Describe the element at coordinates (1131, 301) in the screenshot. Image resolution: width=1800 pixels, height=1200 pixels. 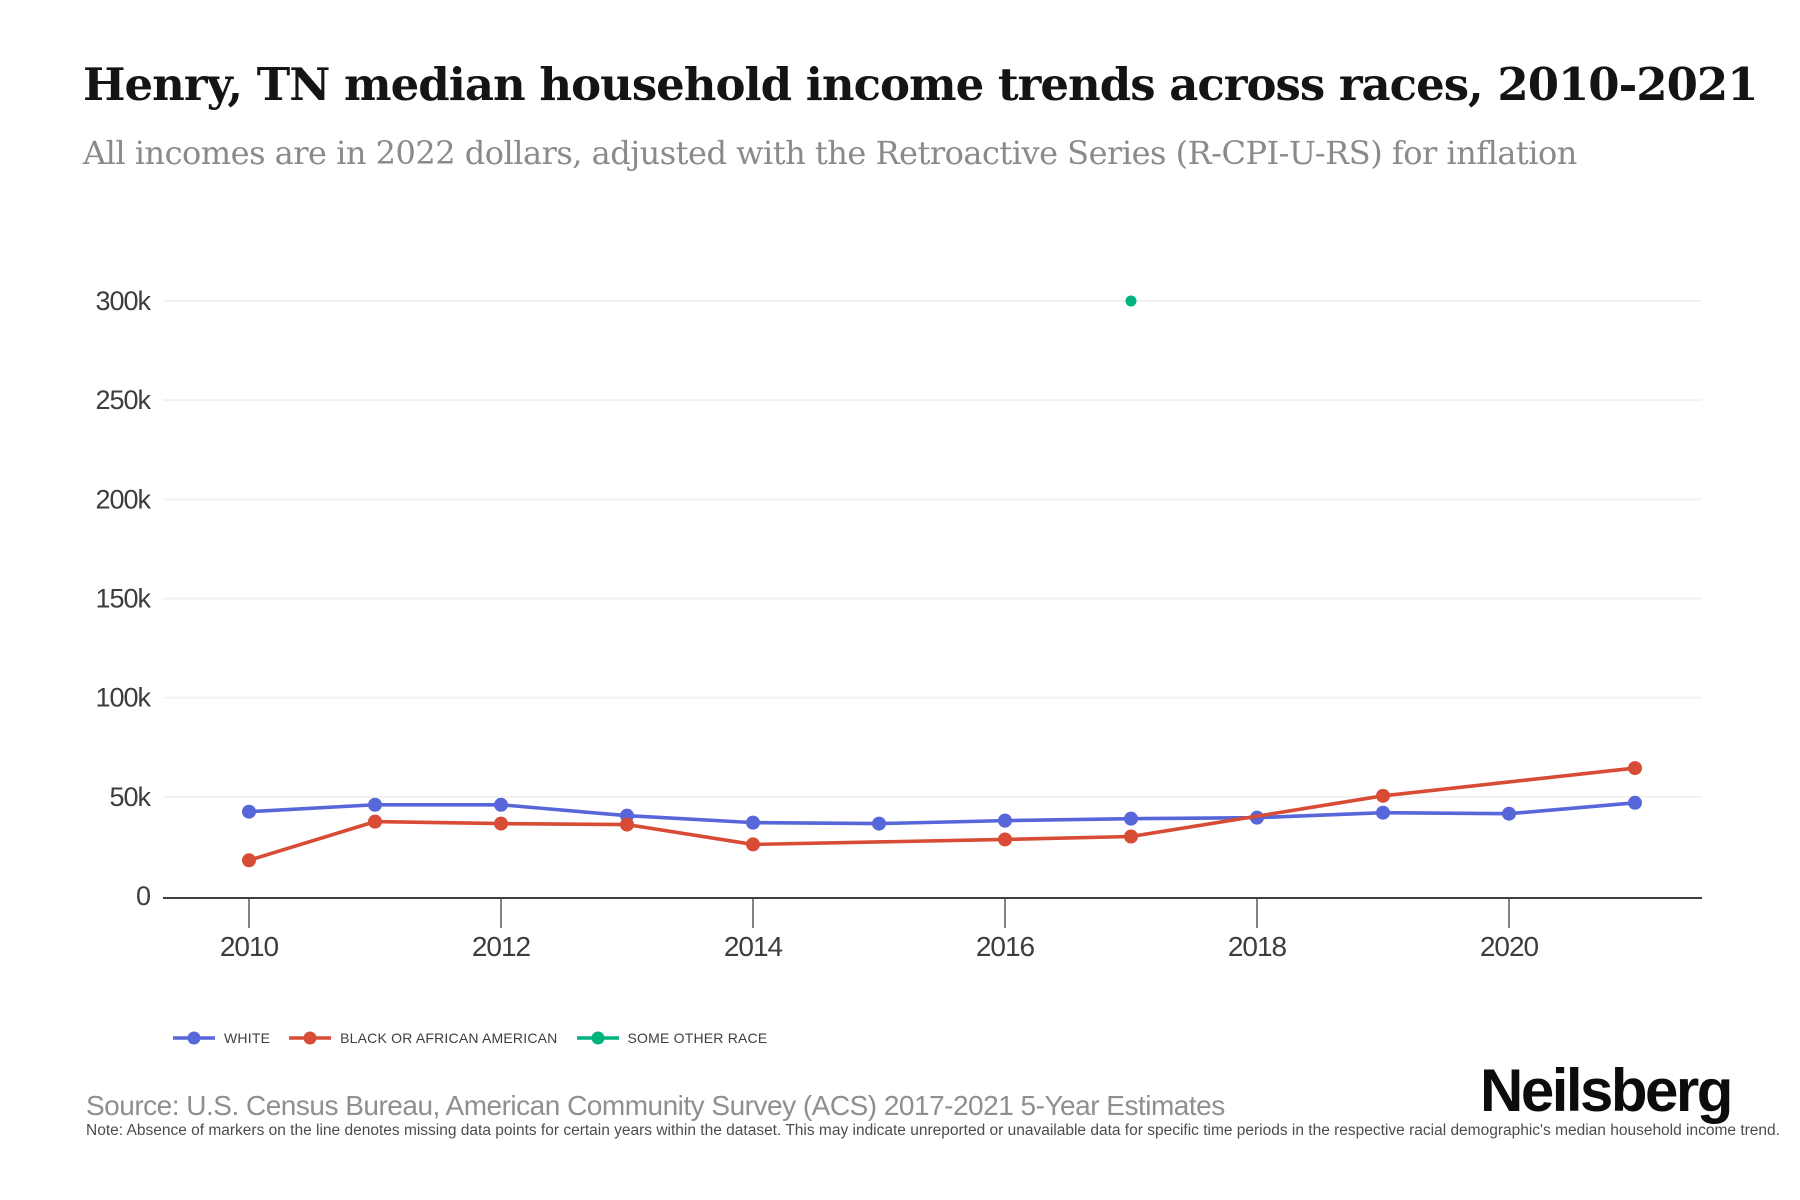
I see `marker-some-other-race-2017` at that location.